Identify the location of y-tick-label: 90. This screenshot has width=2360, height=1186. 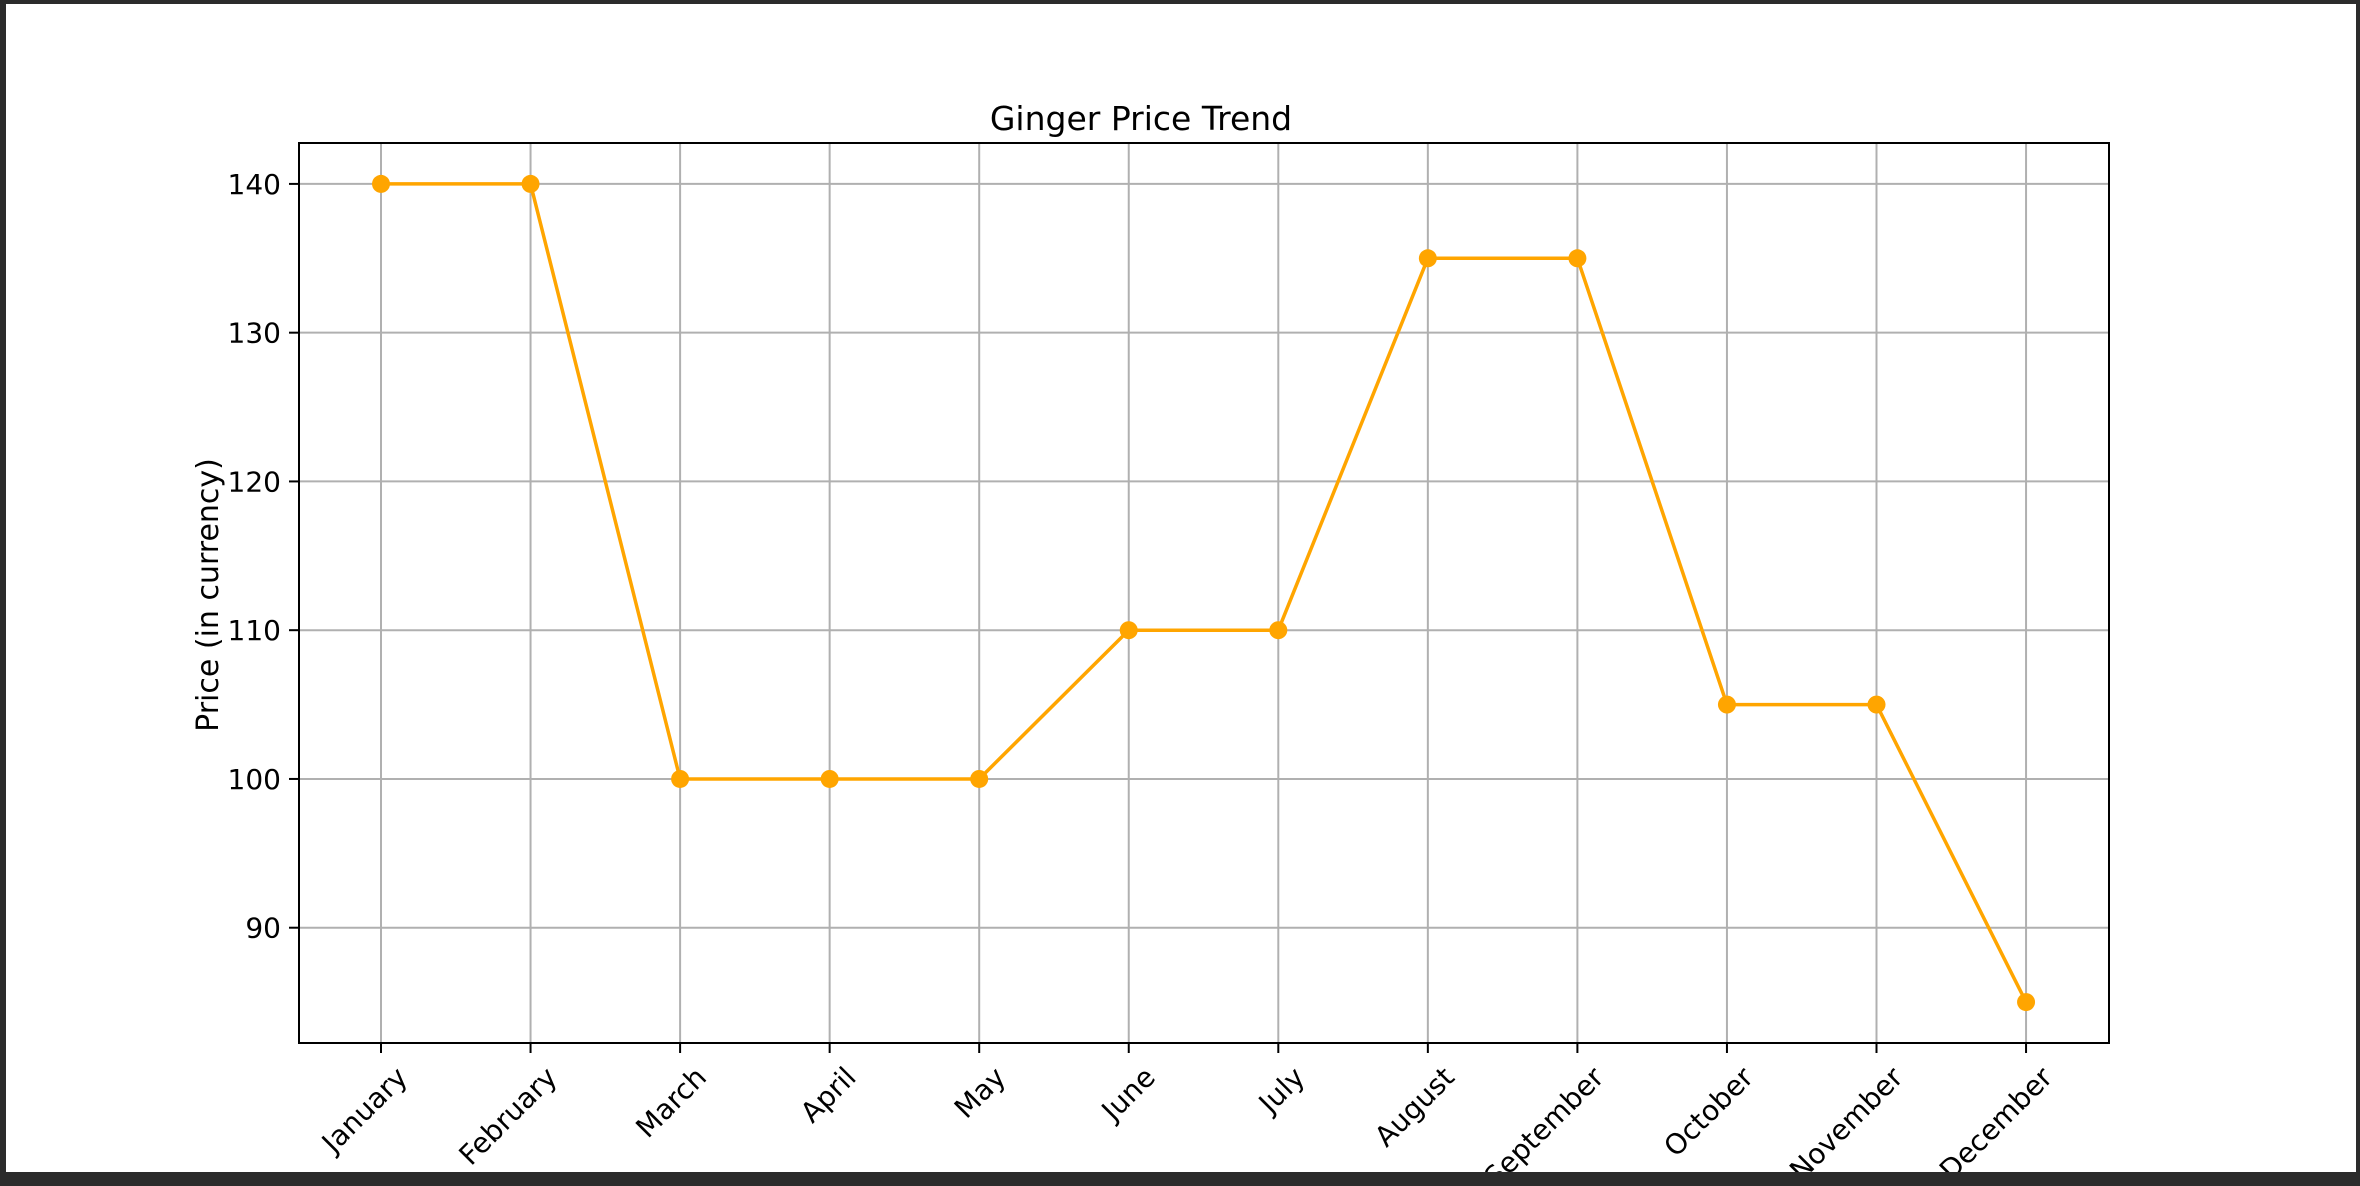
(263, 928).